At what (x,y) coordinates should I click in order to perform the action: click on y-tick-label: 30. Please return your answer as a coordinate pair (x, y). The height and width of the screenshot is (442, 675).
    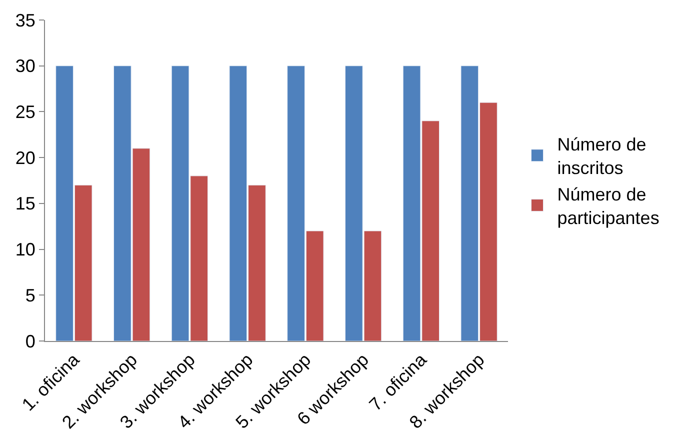
    Looking at the image, I should click on (25, 66).